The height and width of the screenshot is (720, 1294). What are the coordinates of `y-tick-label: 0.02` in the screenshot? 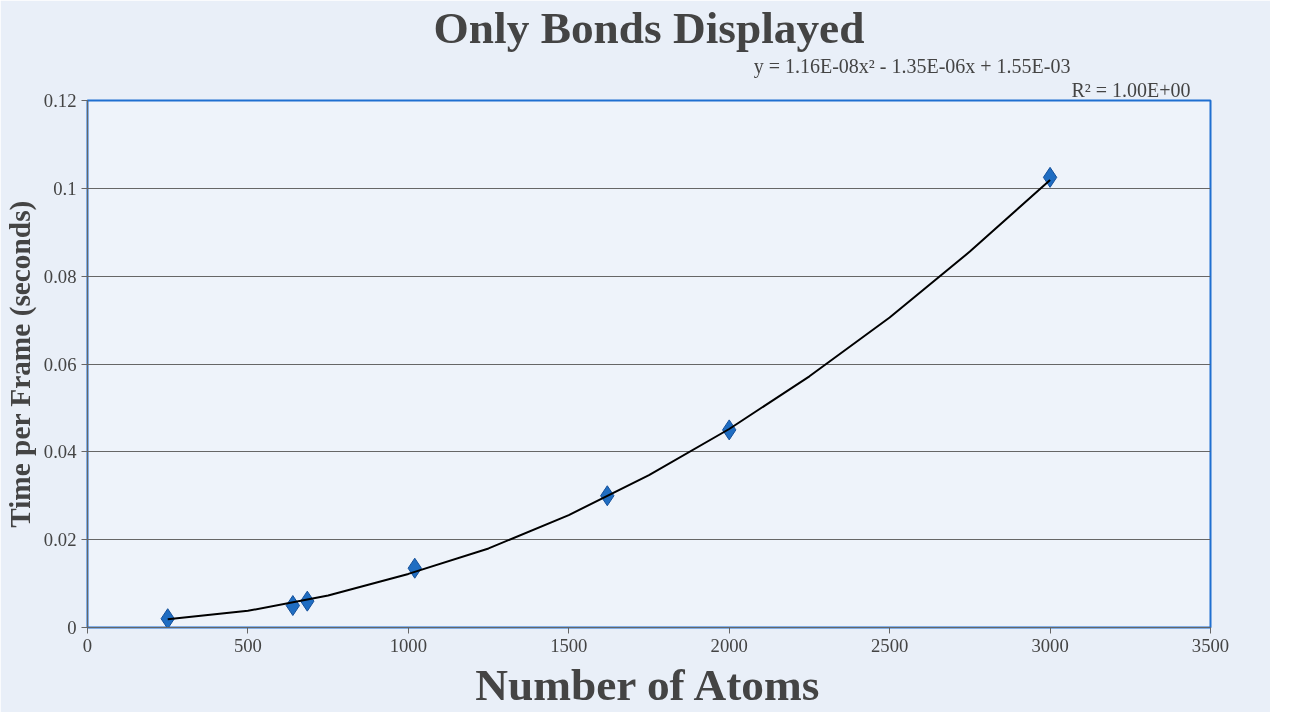 It's located at (60, 540).